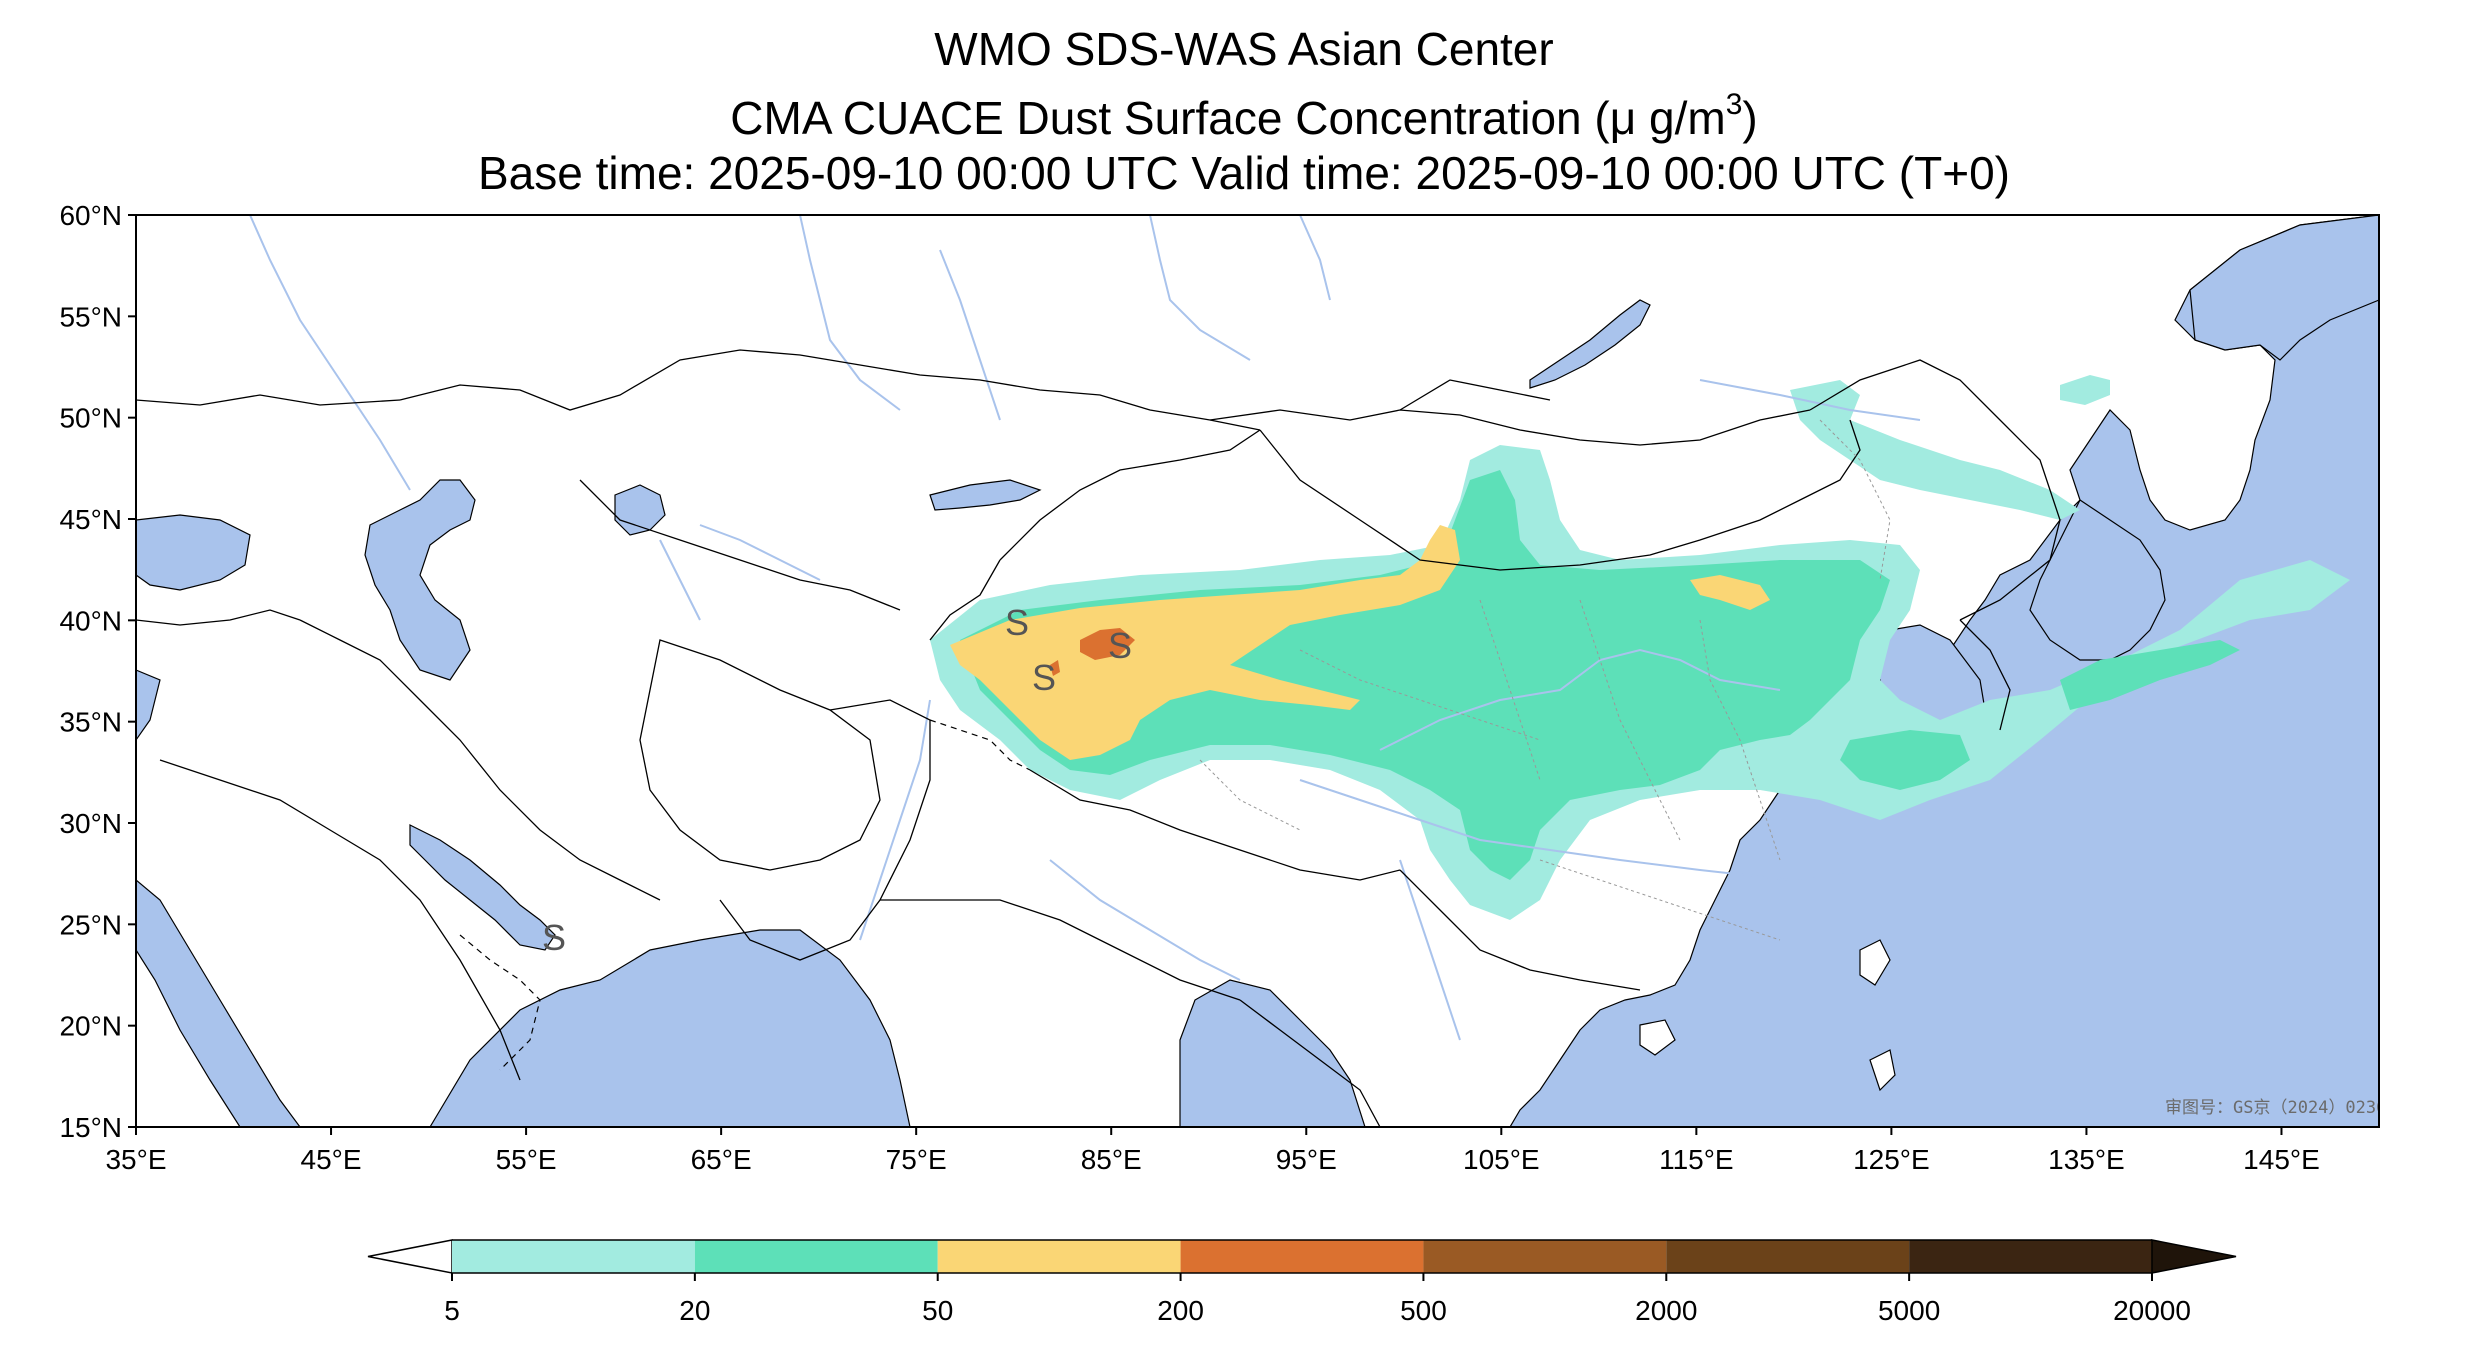 The width and height of the screenshot is (2488, 1362). Describe the element at coordinates (1111, 1159) in the screenshot. I see `lon-tick-label: 85°E` at that location.